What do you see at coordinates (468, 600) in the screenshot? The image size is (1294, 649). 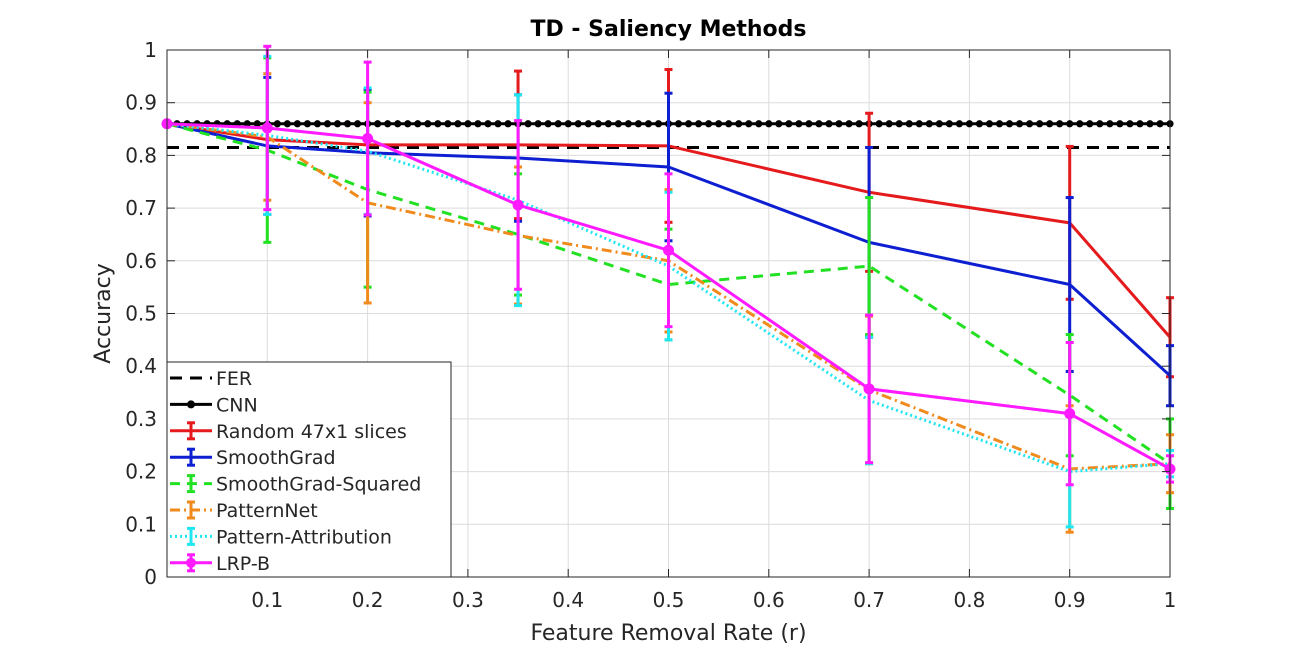 I see `x-tick-label: 0.3` at bounding box center [468, 600].